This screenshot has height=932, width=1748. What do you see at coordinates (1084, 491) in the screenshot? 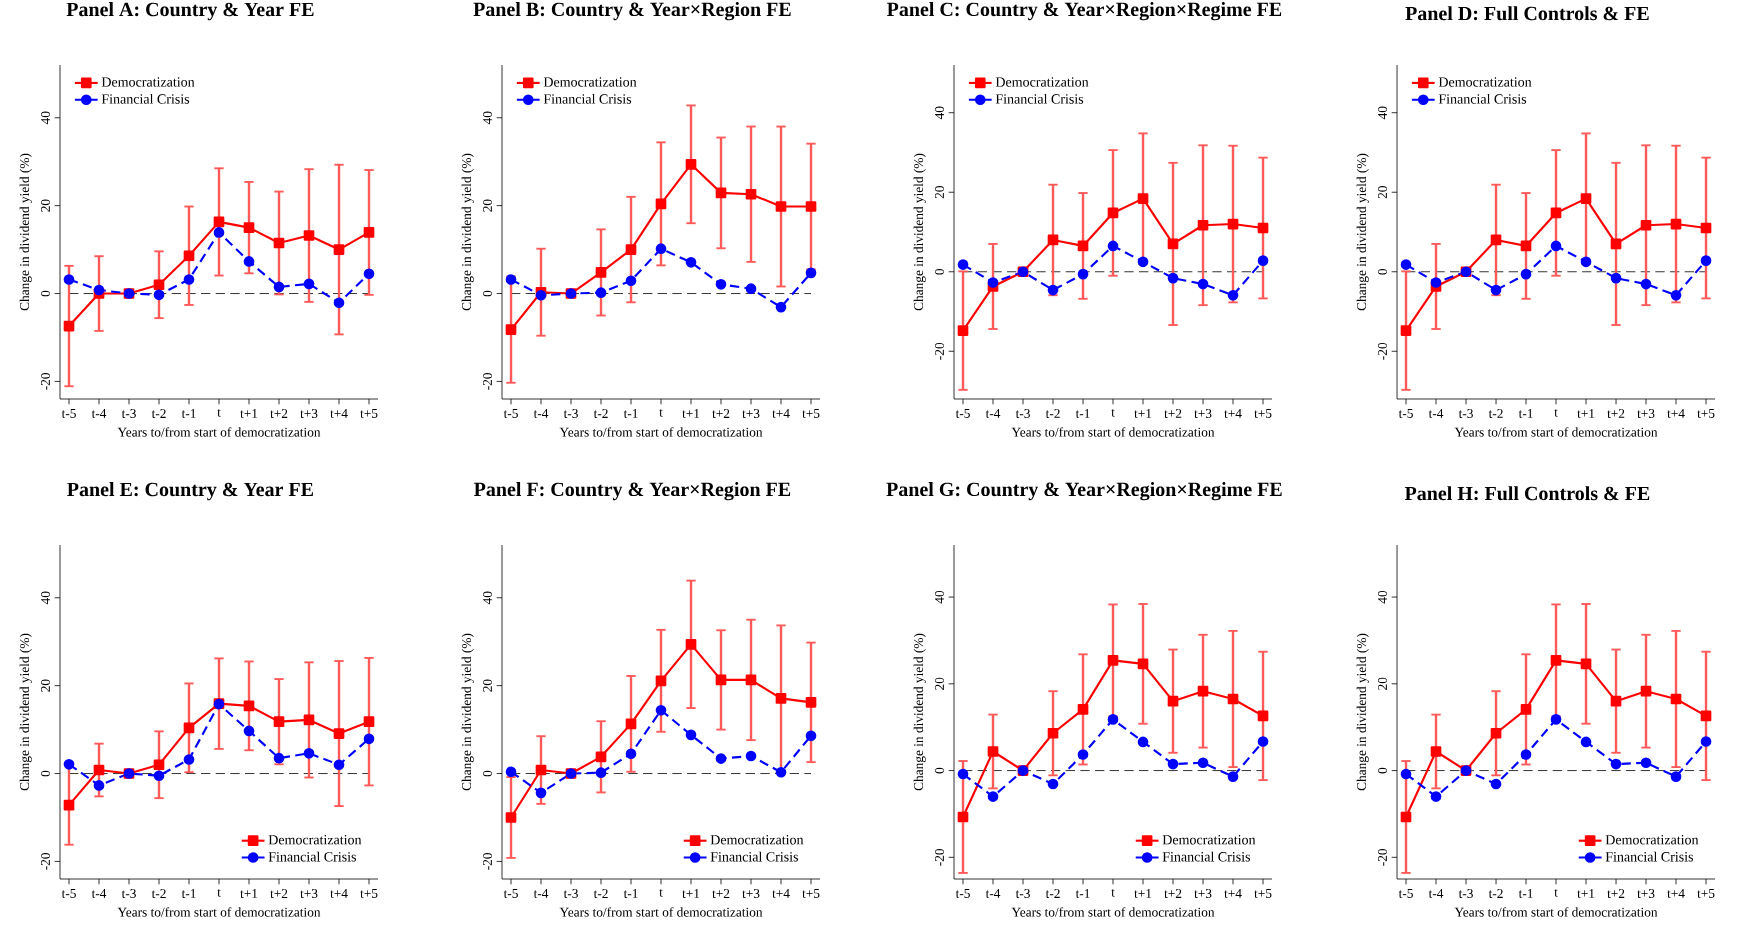
I see `chart-title: Panel G: Country & Year×Region×Regime FE` at bounding box center [1084, 491].